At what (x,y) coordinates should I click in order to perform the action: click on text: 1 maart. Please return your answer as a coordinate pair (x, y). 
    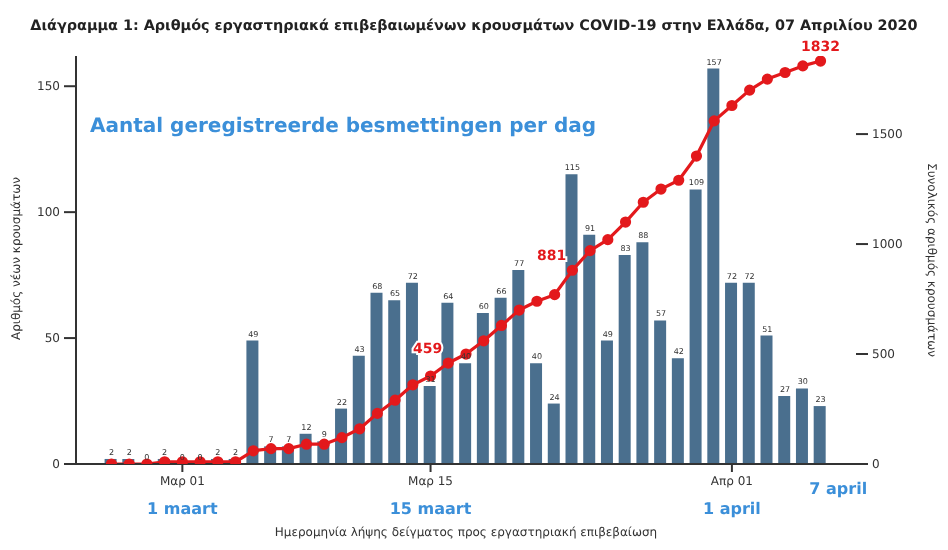
    Looking at the image, I should click on (182, 509).